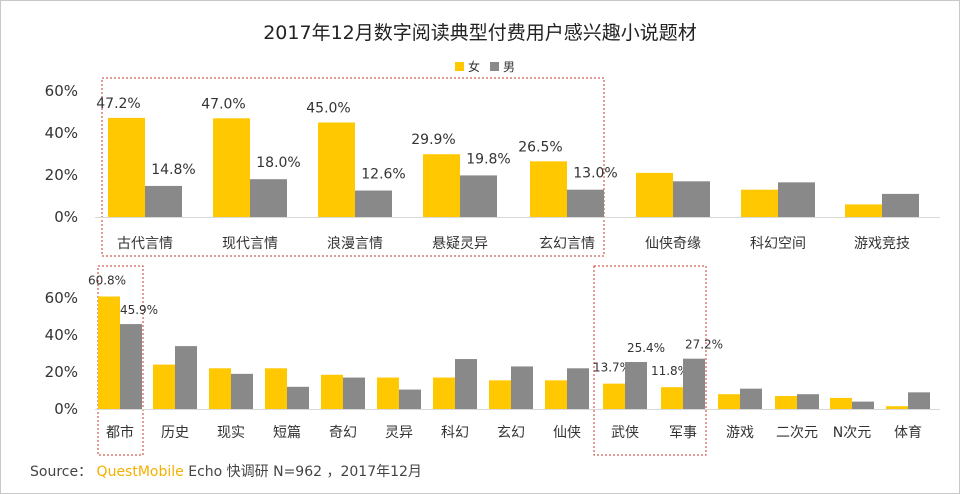 The width and height of the screenshot is (960, 494). Describe the element at coordinates (704, 345) in the screenshot. I see `data-label-1-male-10: 27.2%` at that location.